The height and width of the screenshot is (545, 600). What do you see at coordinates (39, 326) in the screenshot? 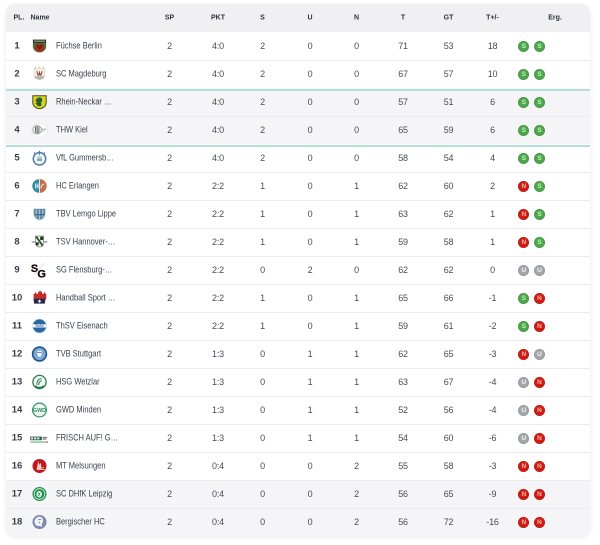
I see `svg-text: ThSV` at bounding box center [39, 326].